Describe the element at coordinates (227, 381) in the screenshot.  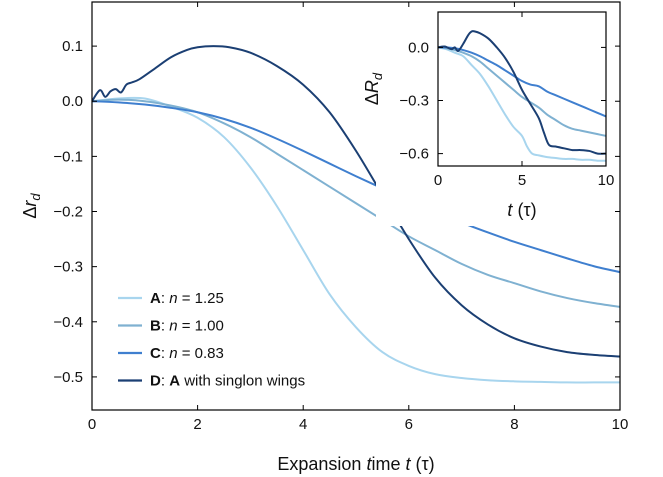
I see `legend-label-4: D: A with singlon wings` at that location.